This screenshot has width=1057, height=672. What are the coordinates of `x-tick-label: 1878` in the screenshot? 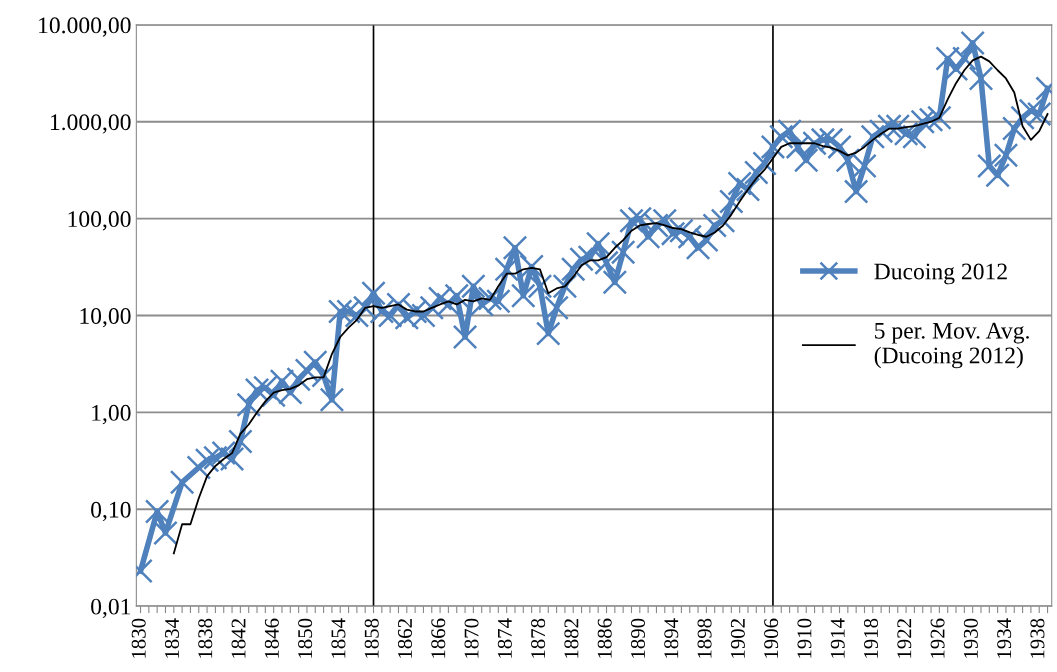 It's located at (538, 638).